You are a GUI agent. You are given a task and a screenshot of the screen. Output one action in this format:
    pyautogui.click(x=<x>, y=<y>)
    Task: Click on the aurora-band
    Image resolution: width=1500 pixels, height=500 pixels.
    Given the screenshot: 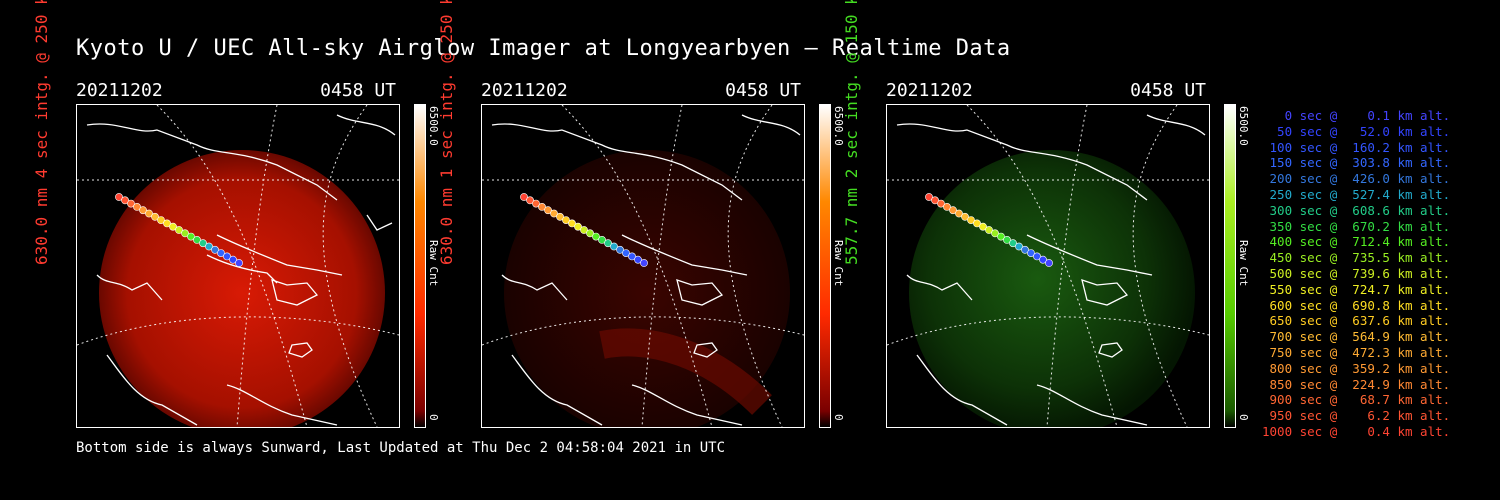 What is the action you would take?
    pyautogui.click(x=685, y=372)
    